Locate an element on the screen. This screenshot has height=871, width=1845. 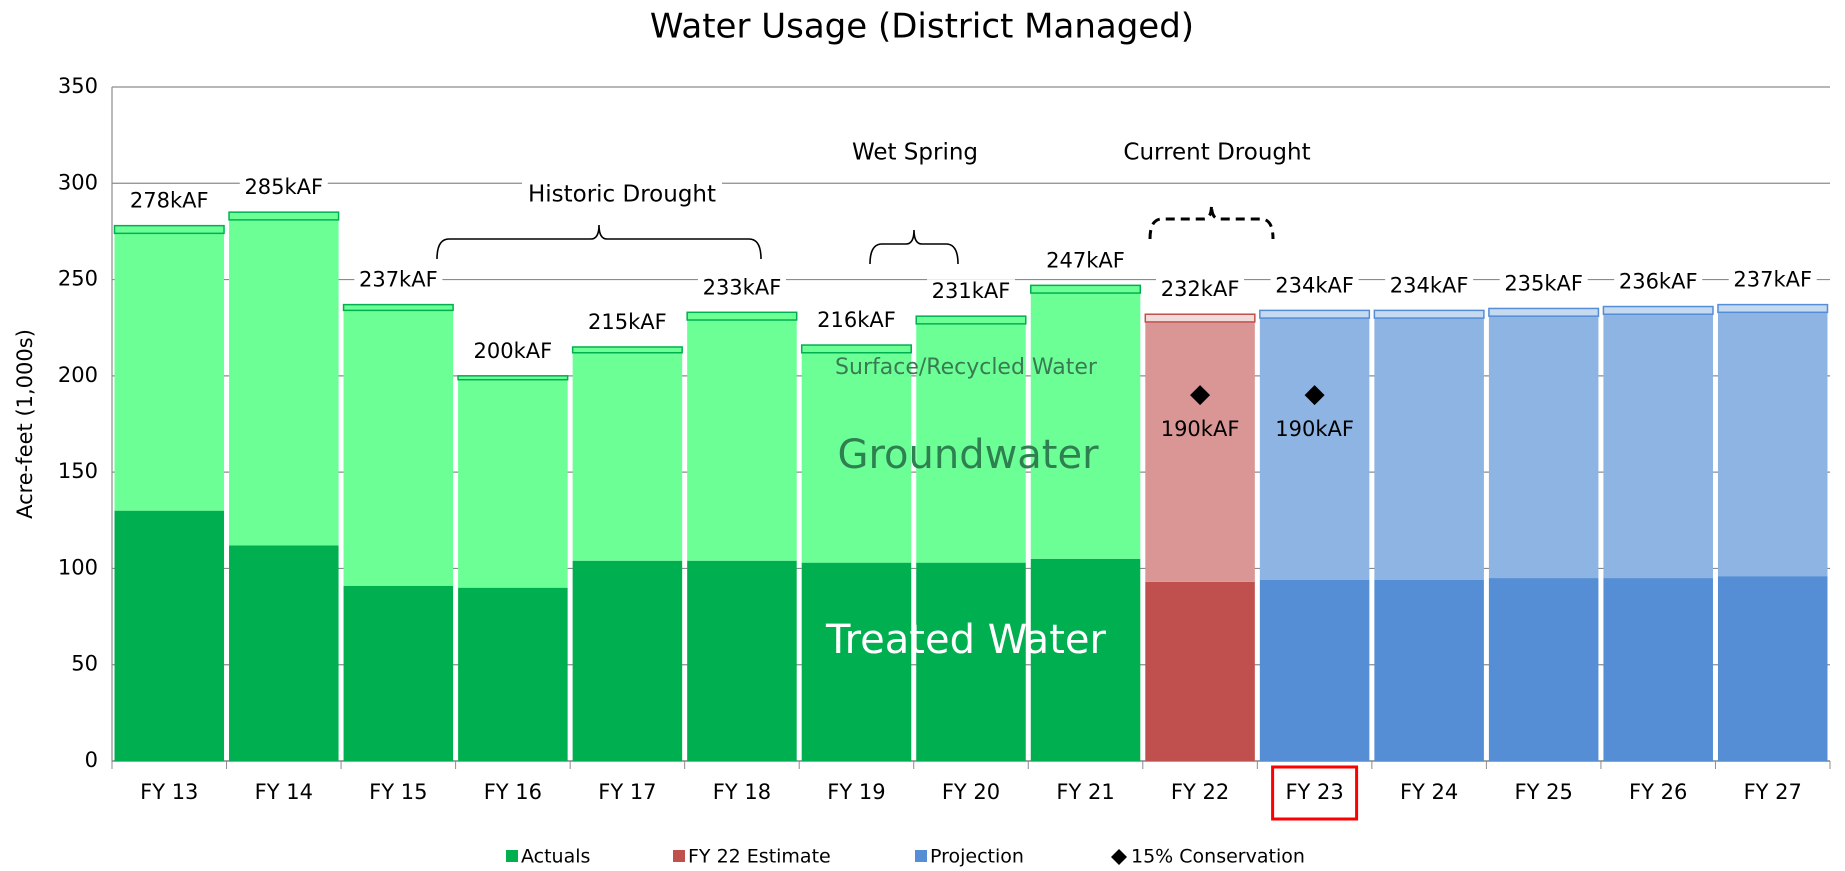
total-label: 236kAF is located at coordinates (1658, 282).